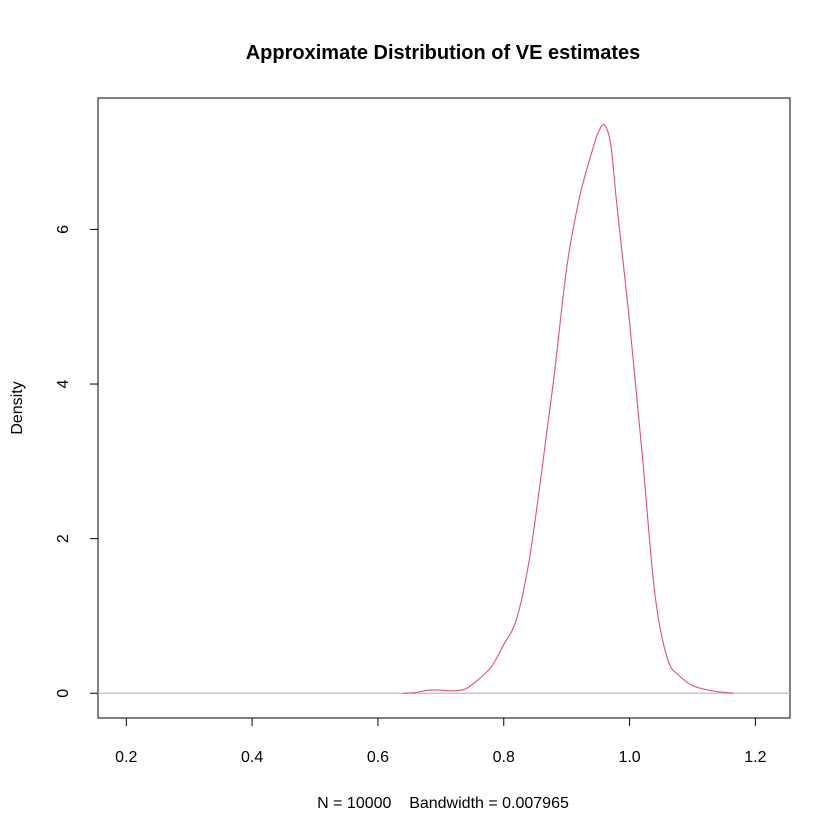 The image size is (840, 840). I want to click on x-axis-label: N = 10000 Bandwidth = 0.007965, so click(443, 803).